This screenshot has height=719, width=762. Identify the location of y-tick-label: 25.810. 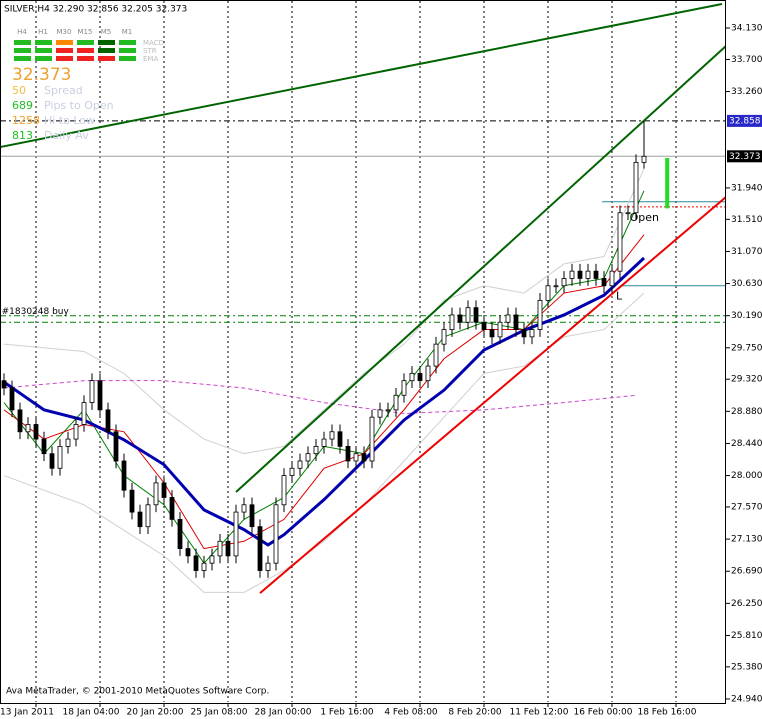
(746, 636).